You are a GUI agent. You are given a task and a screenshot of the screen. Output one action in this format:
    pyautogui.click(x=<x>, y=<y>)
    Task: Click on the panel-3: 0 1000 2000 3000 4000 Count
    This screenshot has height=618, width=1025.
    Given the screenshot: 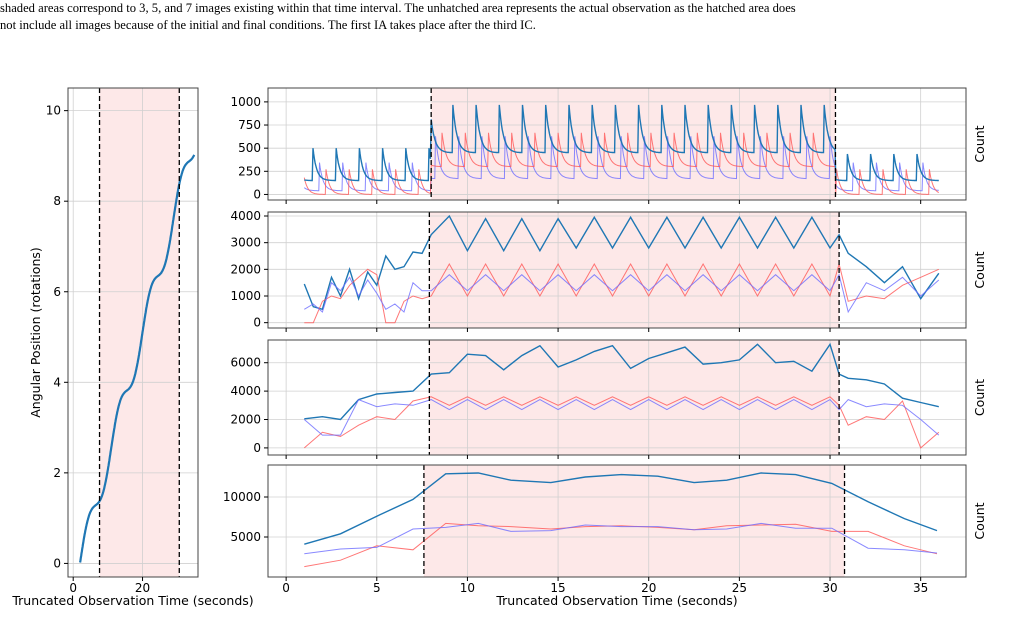 What is the action you would take?
    pyautogui.click(x=608, y=270)
    